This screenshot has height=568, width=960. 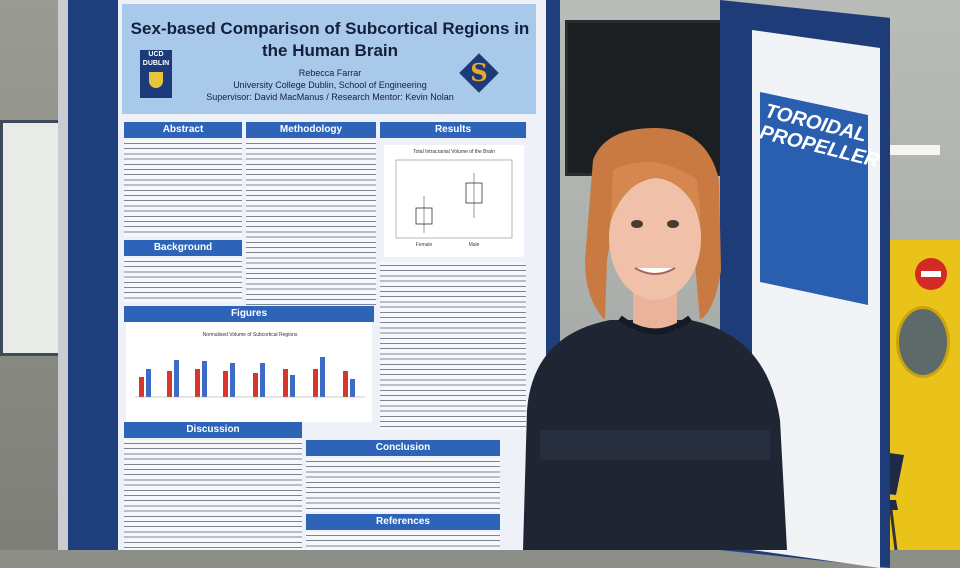 What do you see at coordinates (32, 238) in the screenshot?
I see `notice-board` at bounding box center [32, 238].